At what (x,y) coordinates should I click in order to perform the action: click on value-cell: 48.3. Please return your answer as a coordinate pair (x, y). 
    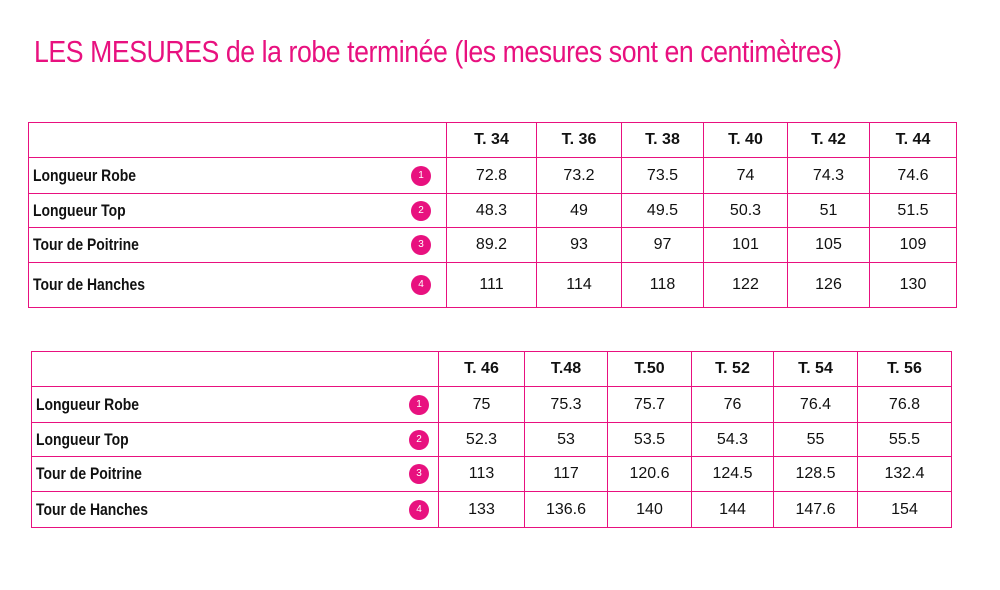
    Looking at the image, I should click on (491, 210).